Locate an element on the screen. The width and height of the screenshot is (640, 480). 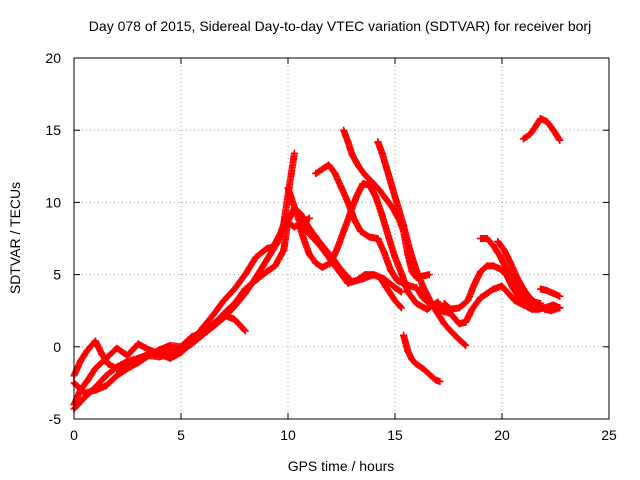
x-tick-label: 5 is located at coordinates (181, 435).